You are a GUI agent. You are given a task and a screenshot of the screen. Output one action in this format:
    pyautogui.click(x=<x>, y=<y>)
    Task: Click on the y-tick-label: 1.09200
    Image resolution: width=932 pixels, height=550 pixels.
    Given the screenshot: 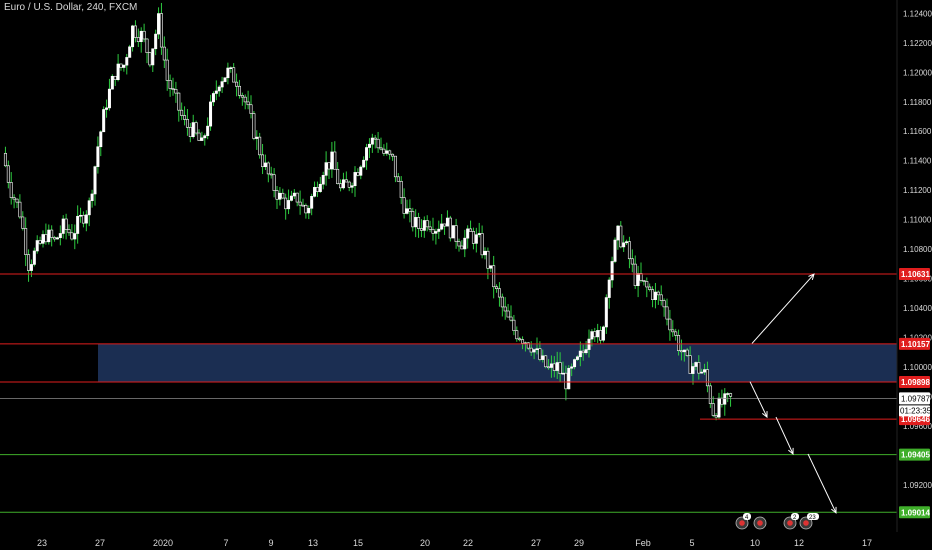 What is the action you would take?
    pyautogui.click(x=917, y=485)
    